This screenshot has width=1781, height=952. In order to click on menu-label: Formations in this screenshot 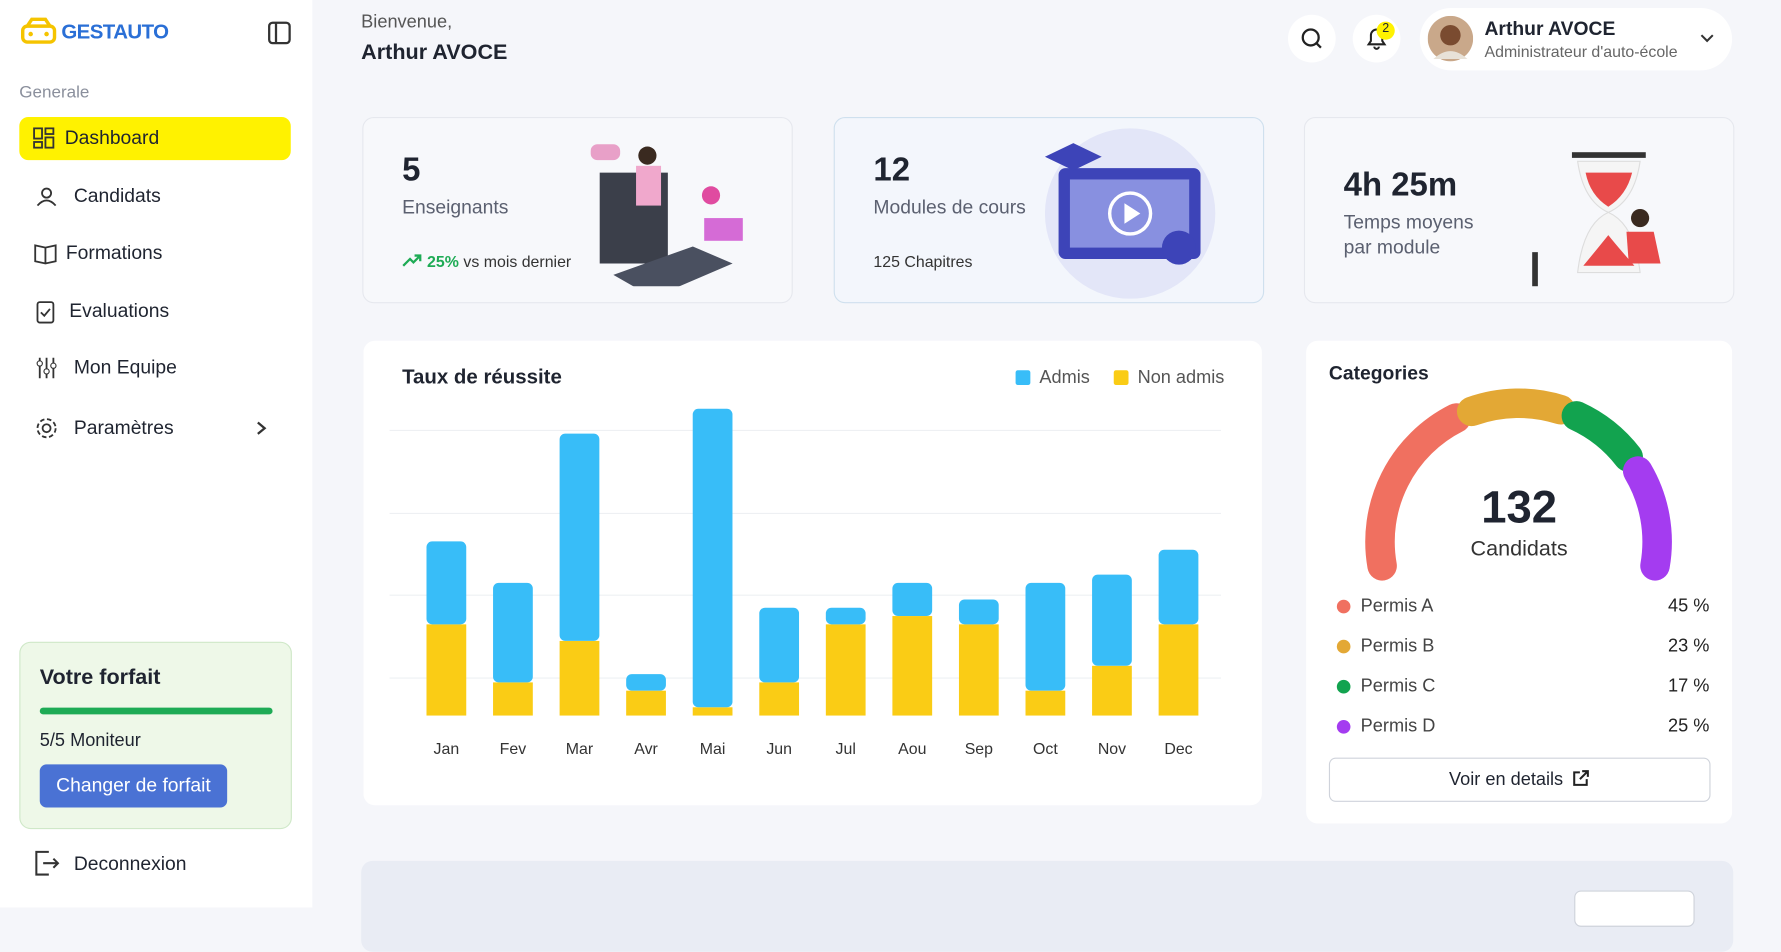, I will do `click(114, 252)`.